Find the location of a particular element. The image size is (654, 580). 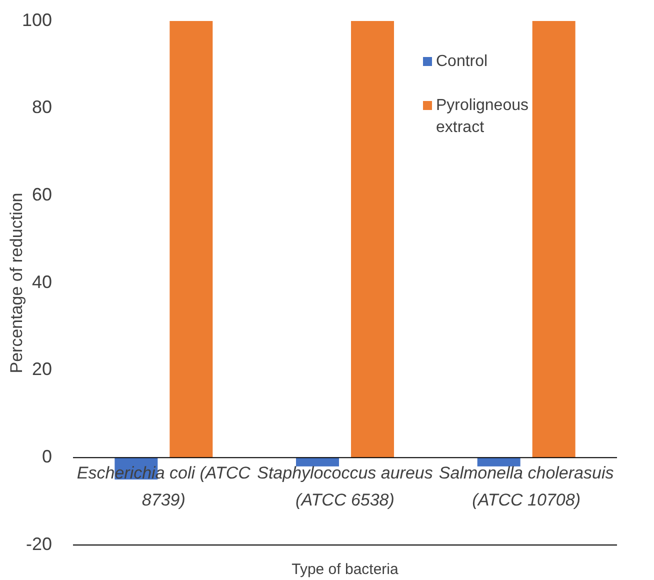

y-tick-label: 40 is located at coordinates (42, 282).